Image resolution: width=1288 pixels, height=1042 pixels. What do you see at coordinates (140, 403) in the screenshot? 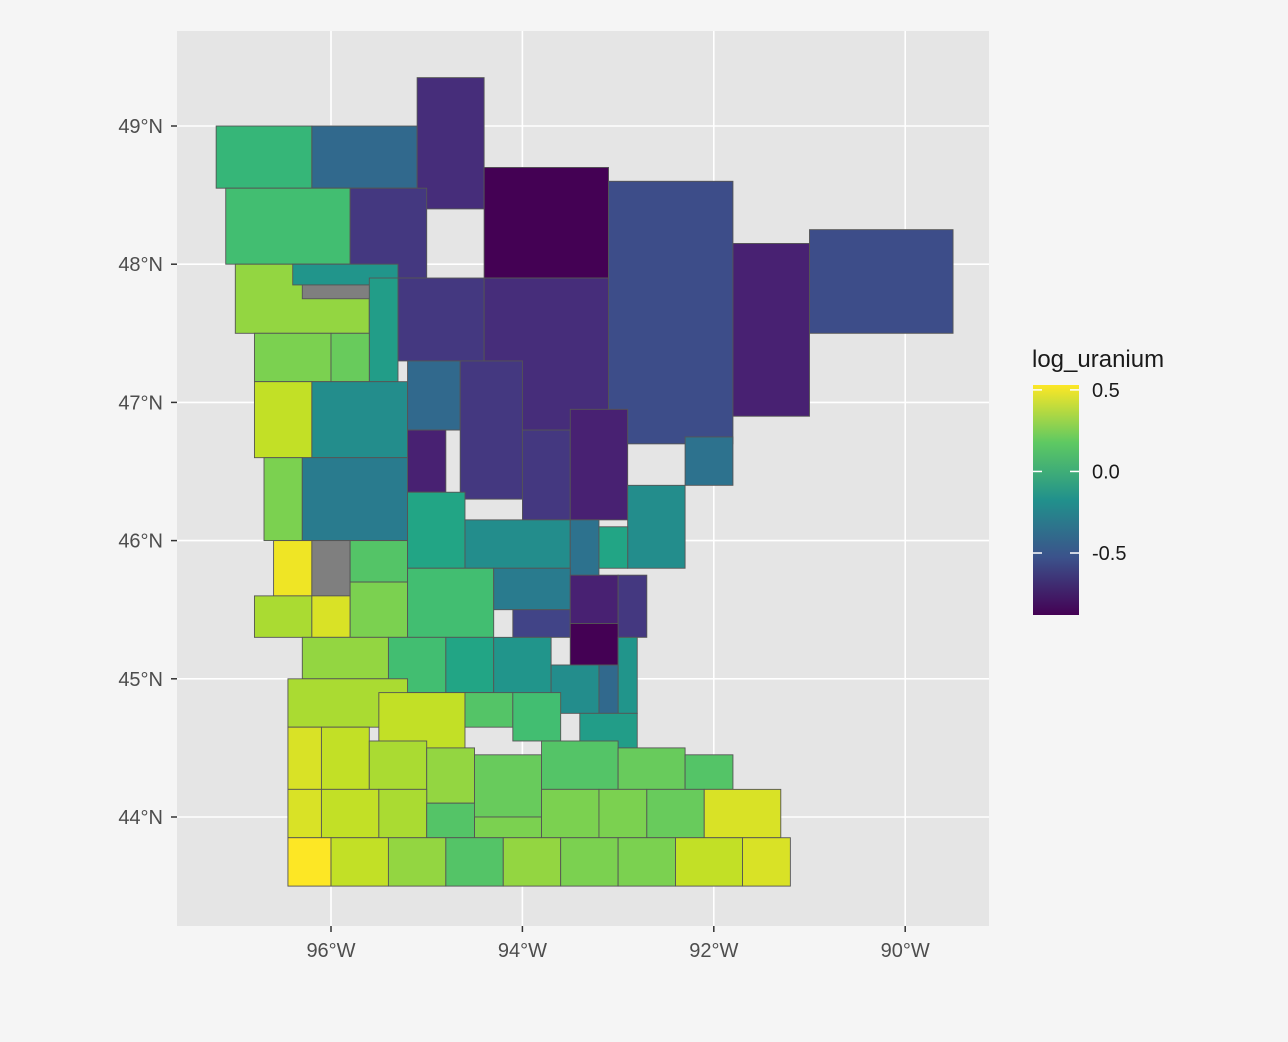
I see `y-tick-label: 47°N` at bounding box center [140, 403].